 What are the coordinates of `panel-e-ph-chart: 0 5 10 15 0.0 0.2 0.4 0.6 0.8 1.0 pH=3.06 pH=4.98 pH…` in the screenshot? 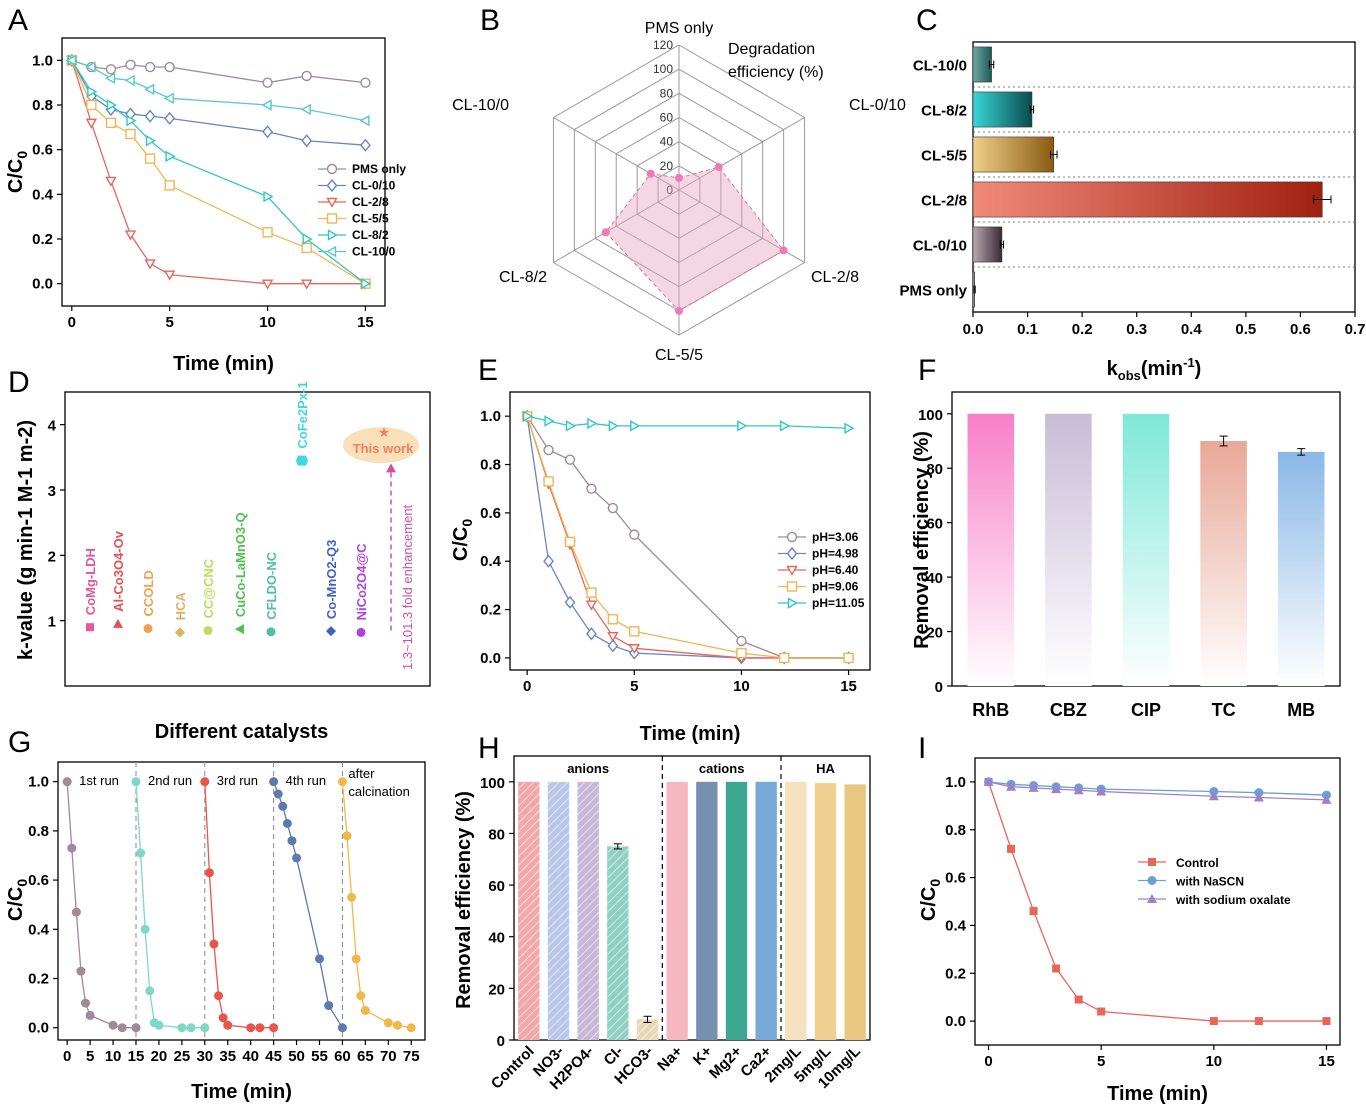 It's located at (660, 568).